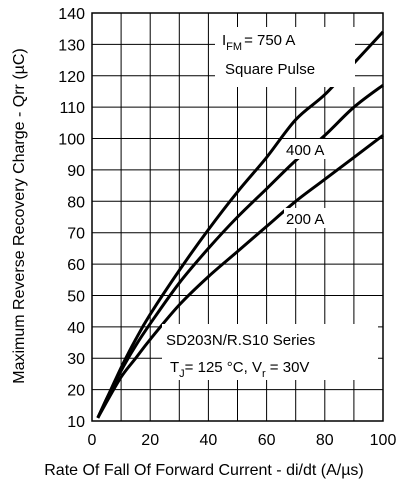  I want to click on y-tick-label: 100, so click(71, 140).